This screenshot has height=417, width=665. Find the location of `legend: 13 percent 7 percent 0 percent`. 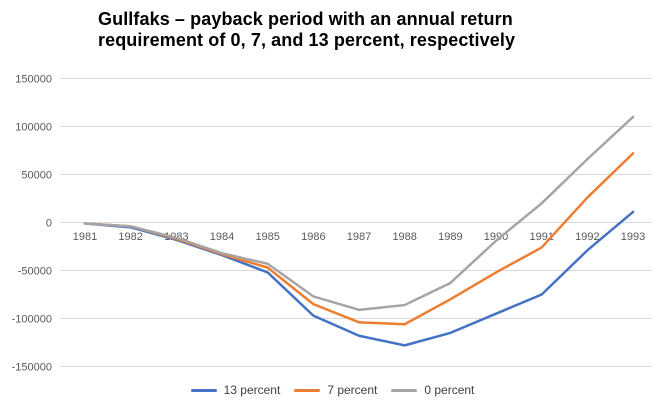

legend: 13 percent 7 percent 0 percent is located at coordinates (332, 390).